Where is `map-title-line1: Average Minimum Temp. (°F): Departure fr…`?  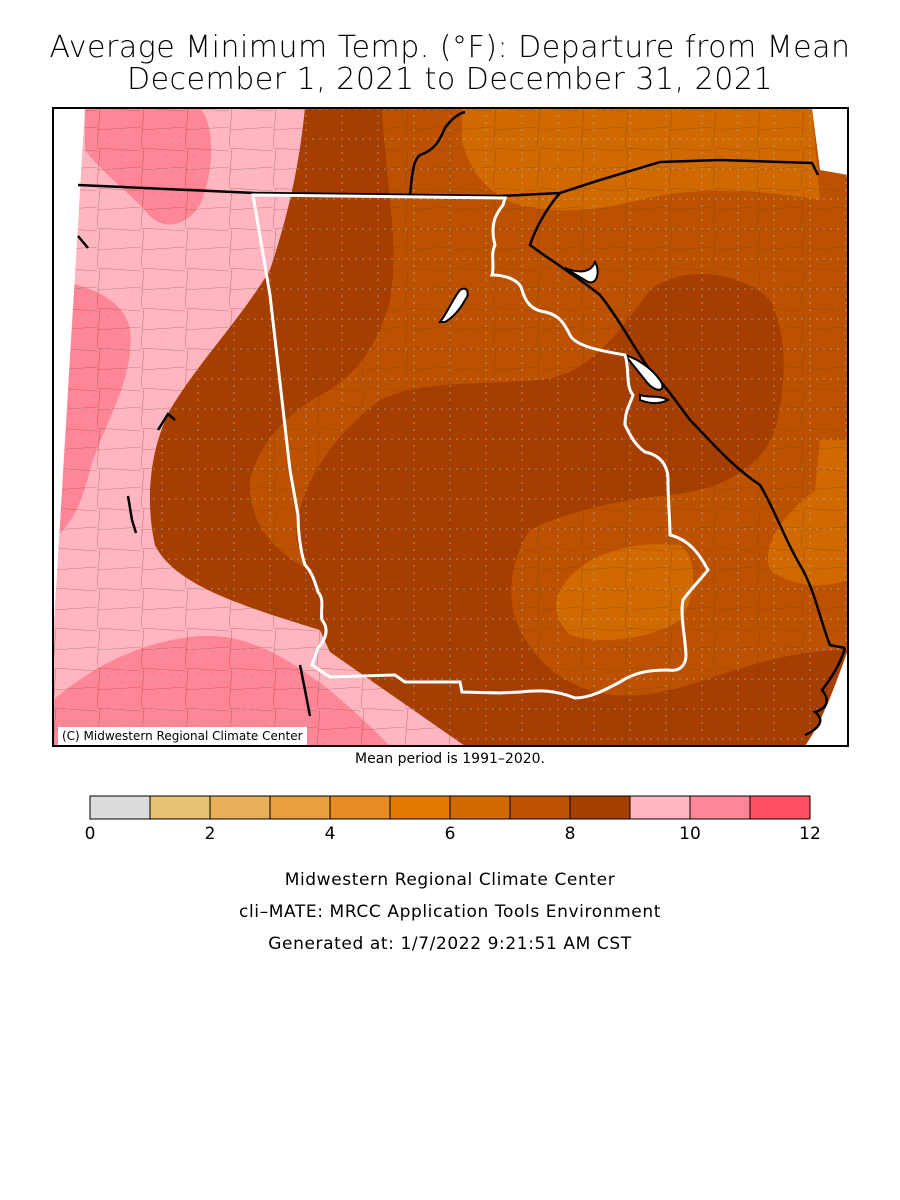
map-title-line1: Average Minimum Temp. (°F): Departure fr… is located at coordinates (450, 47).